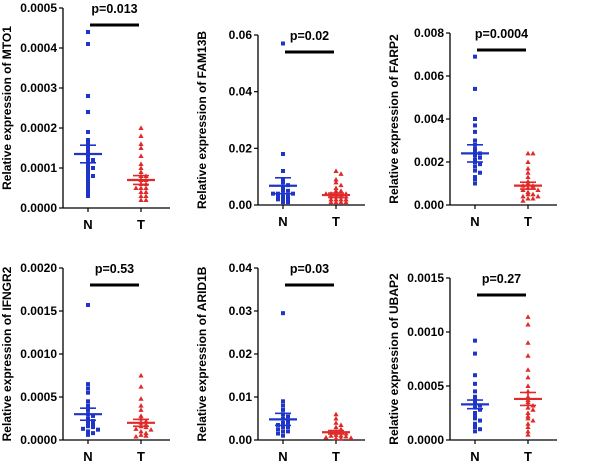 Image resolution: width=600 pixels, height=474 pixels. Describe the element at coordinates (38, 128) in the screenshot. I see `y-tick-label: 0.0002` at that location.